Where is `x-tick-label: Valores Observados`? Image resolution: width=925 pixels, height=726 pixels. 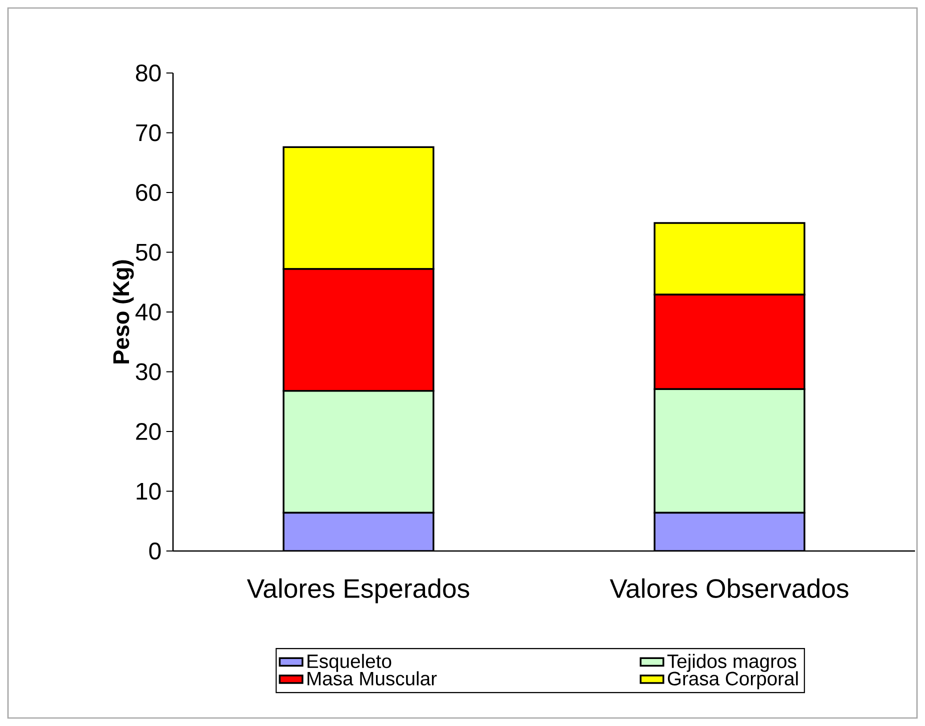
x-tick-label: Valores Observados is located at coordinates (729, 588).